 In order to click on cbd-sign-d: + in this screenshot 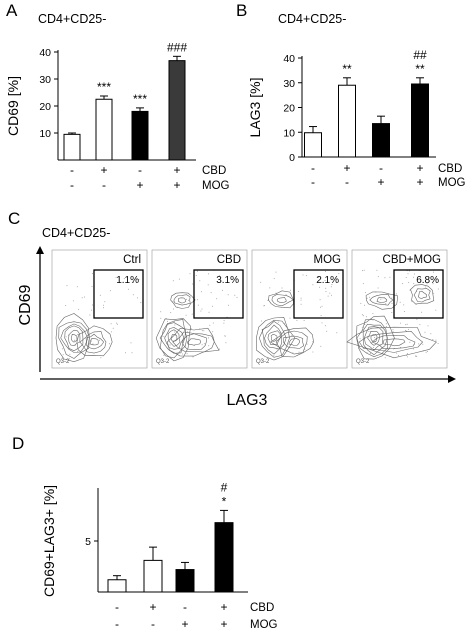, I will do `click(223, 607)`.